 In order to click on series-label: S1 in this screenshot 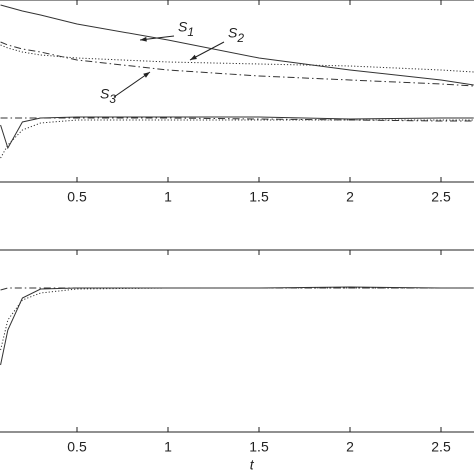, I will do `click(186, 29)`.